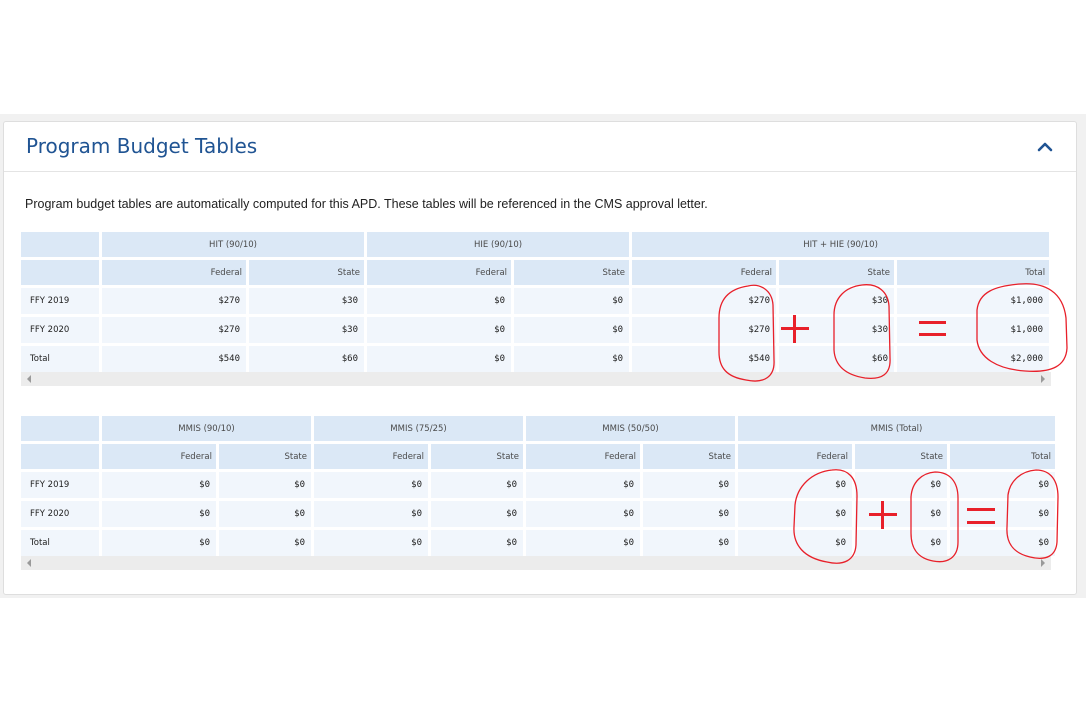 The image size is (1086, 711). What do you see at coordinates (142, 146) in the screenshot?
I see `panel-title: Program Budget Tables` at bounding box center [142, 146].